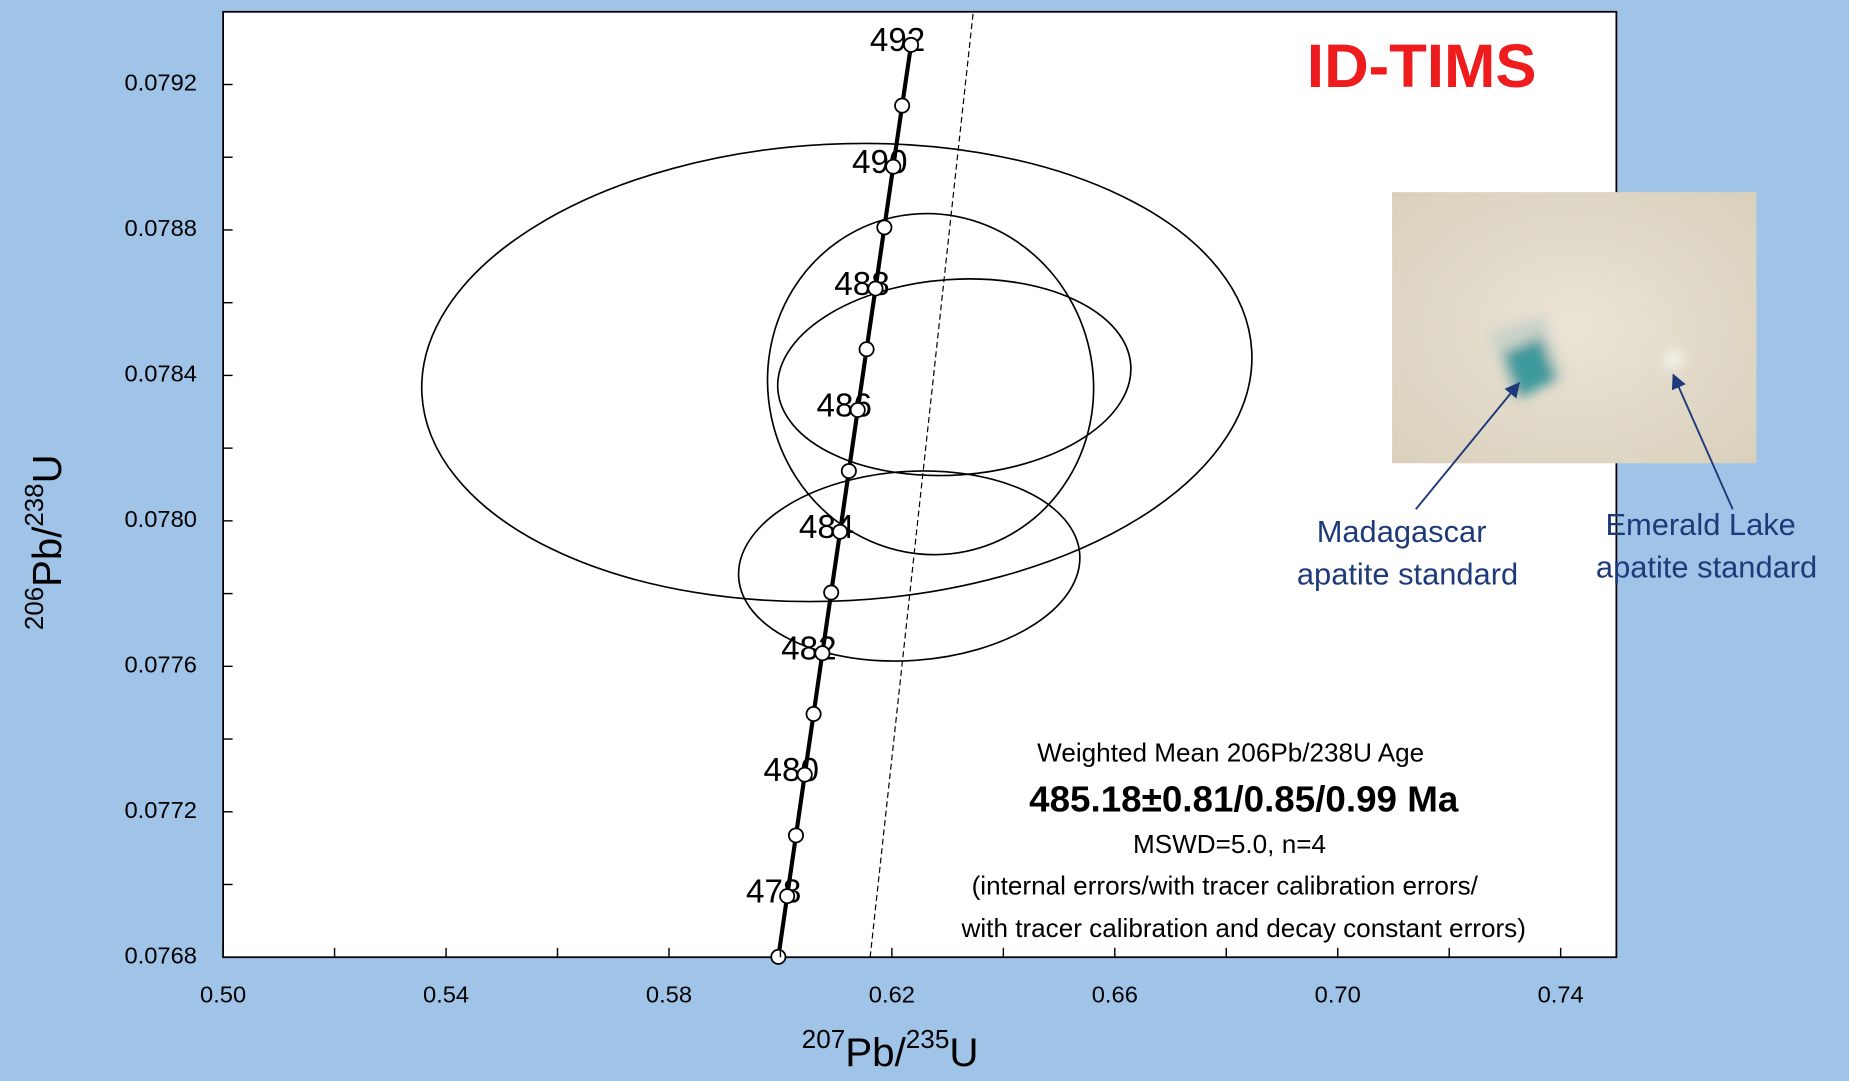  What do you see at coordinates (160, 84) in the screenshot?
I see `y-tick-label: 0.0792` at bounding box center [160, 84].